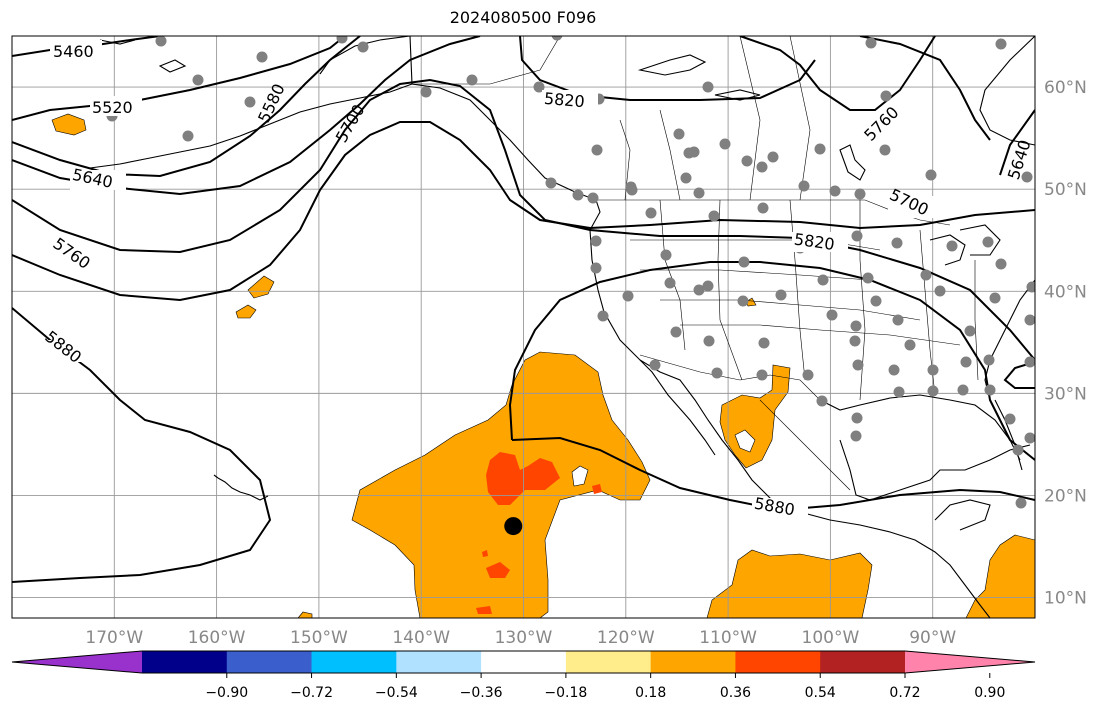  I want to click on colorbar-tick-label: 0.36, so click(735, 693).